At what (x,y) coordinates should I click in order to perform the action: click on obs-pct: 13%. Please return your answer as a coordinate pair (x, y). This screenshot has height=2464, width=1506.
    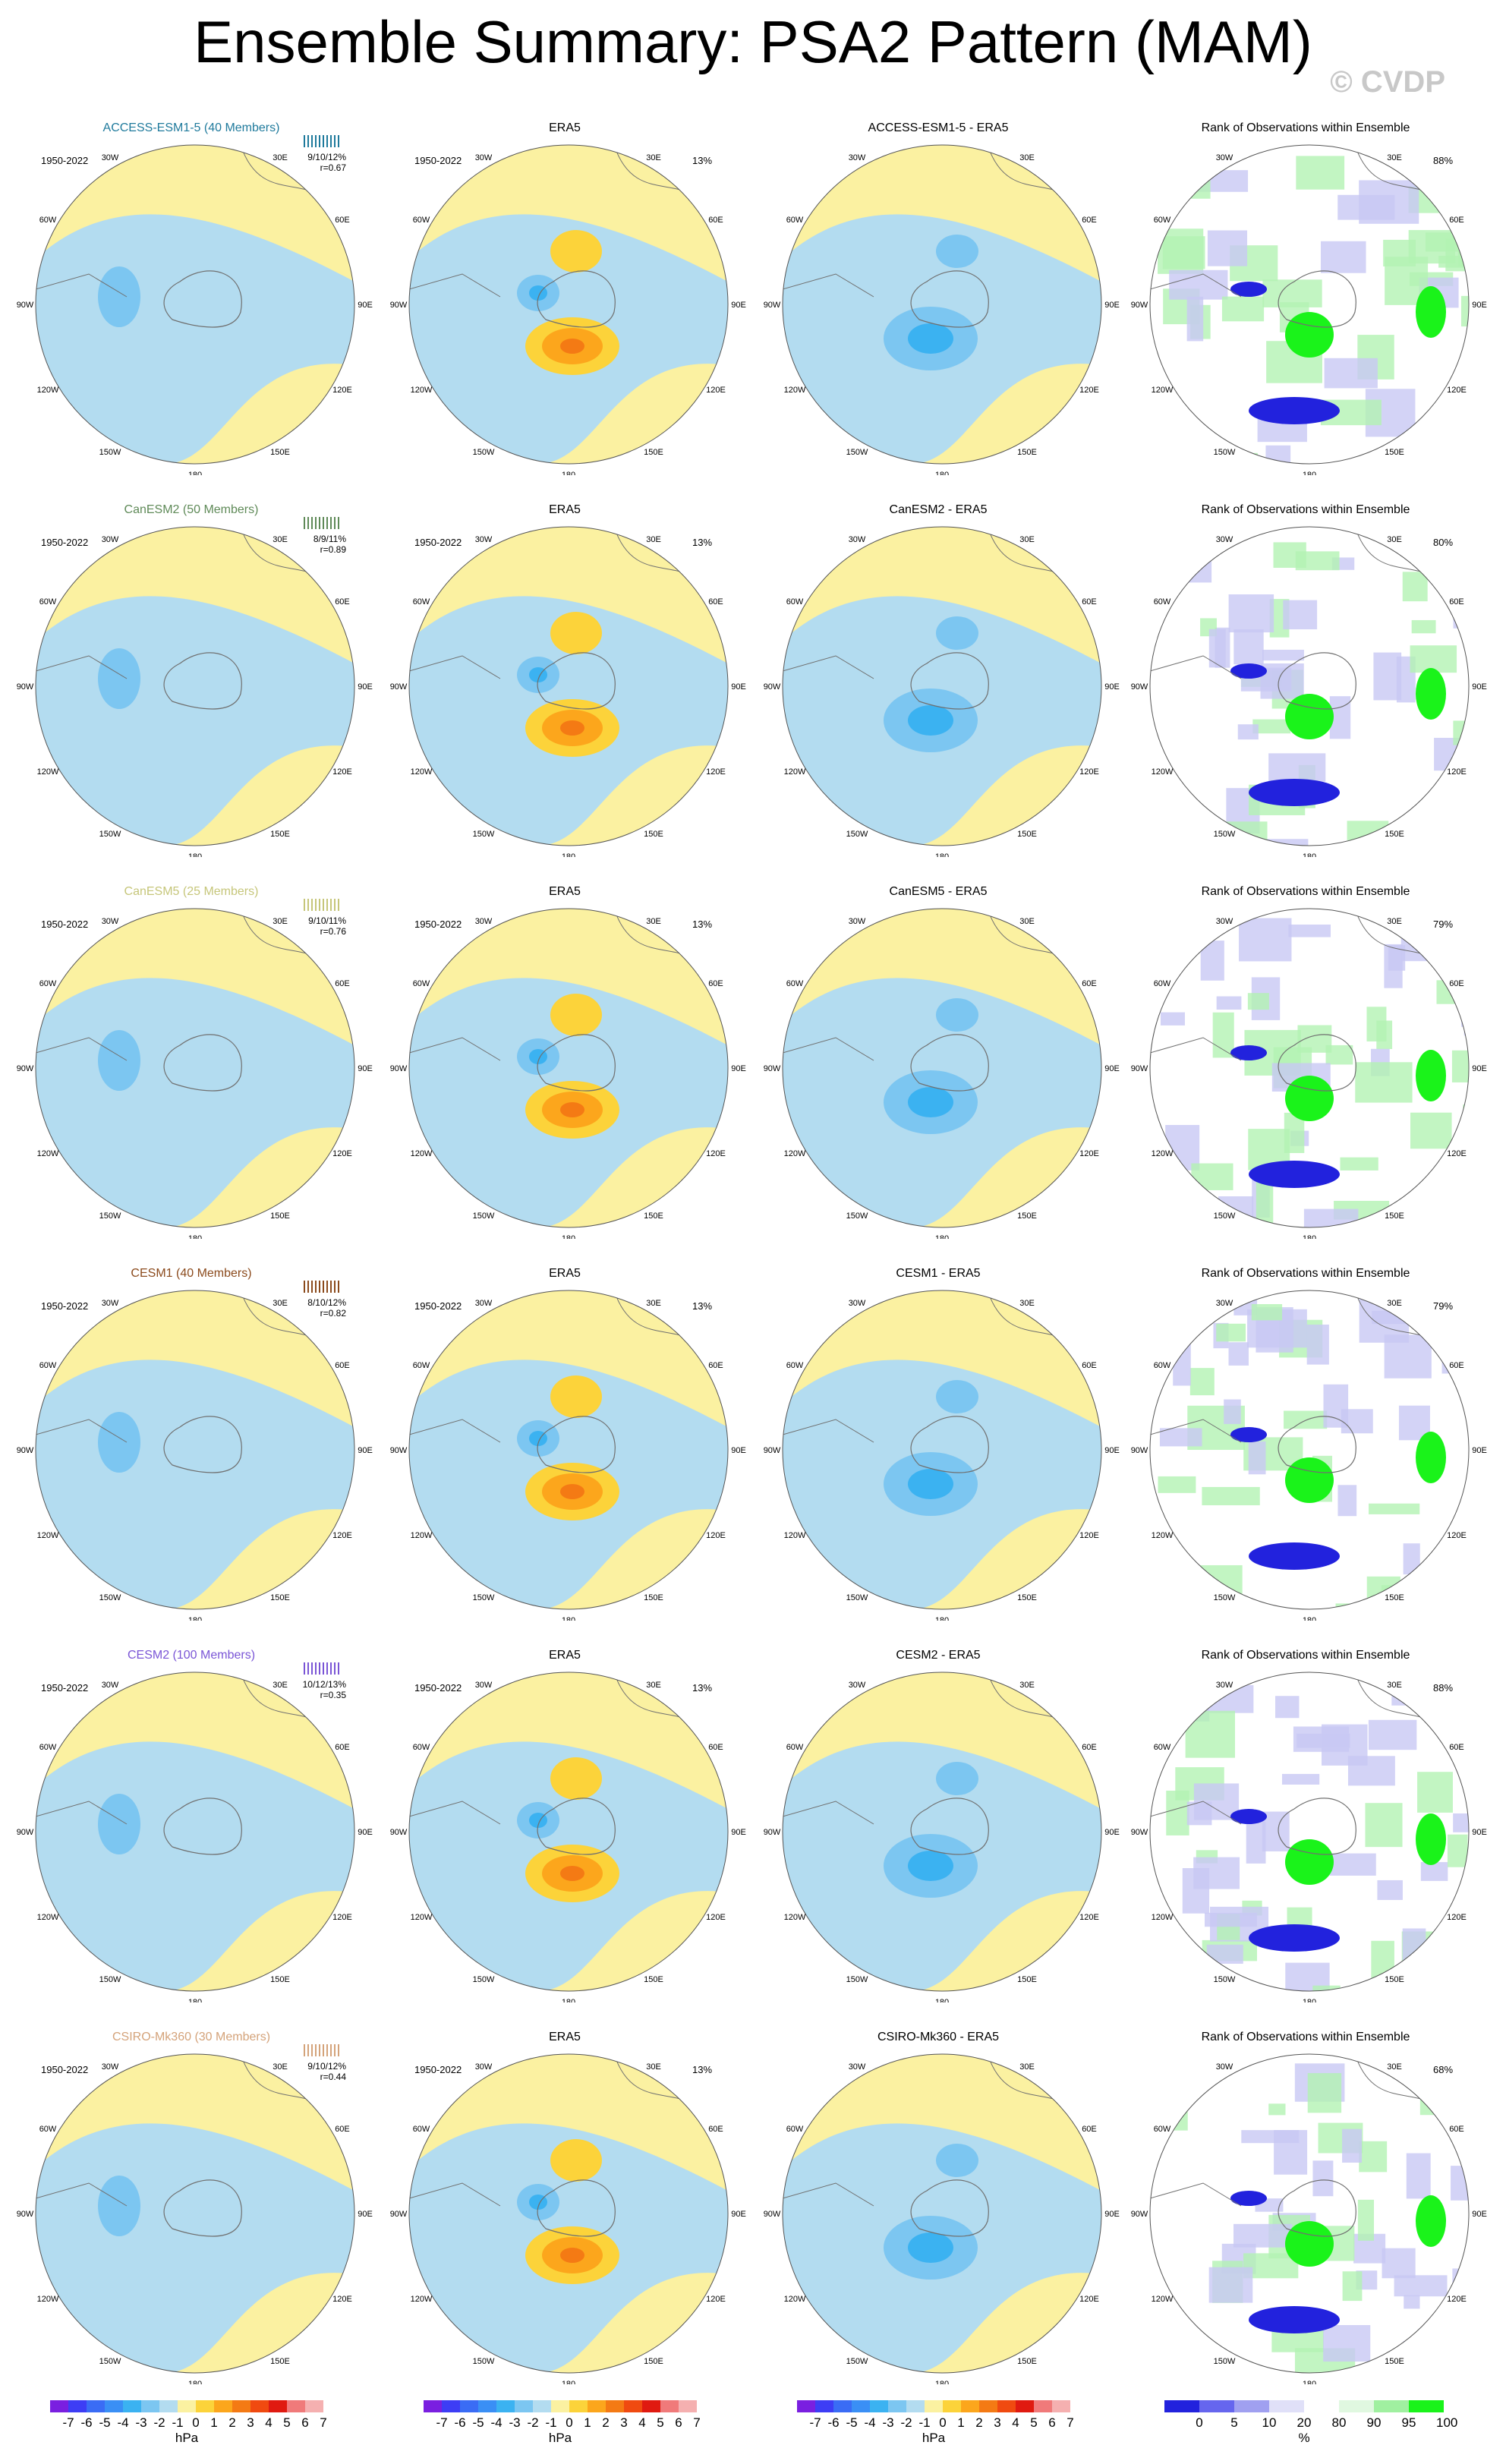
    Looking at the image, I should click on (702, 542).